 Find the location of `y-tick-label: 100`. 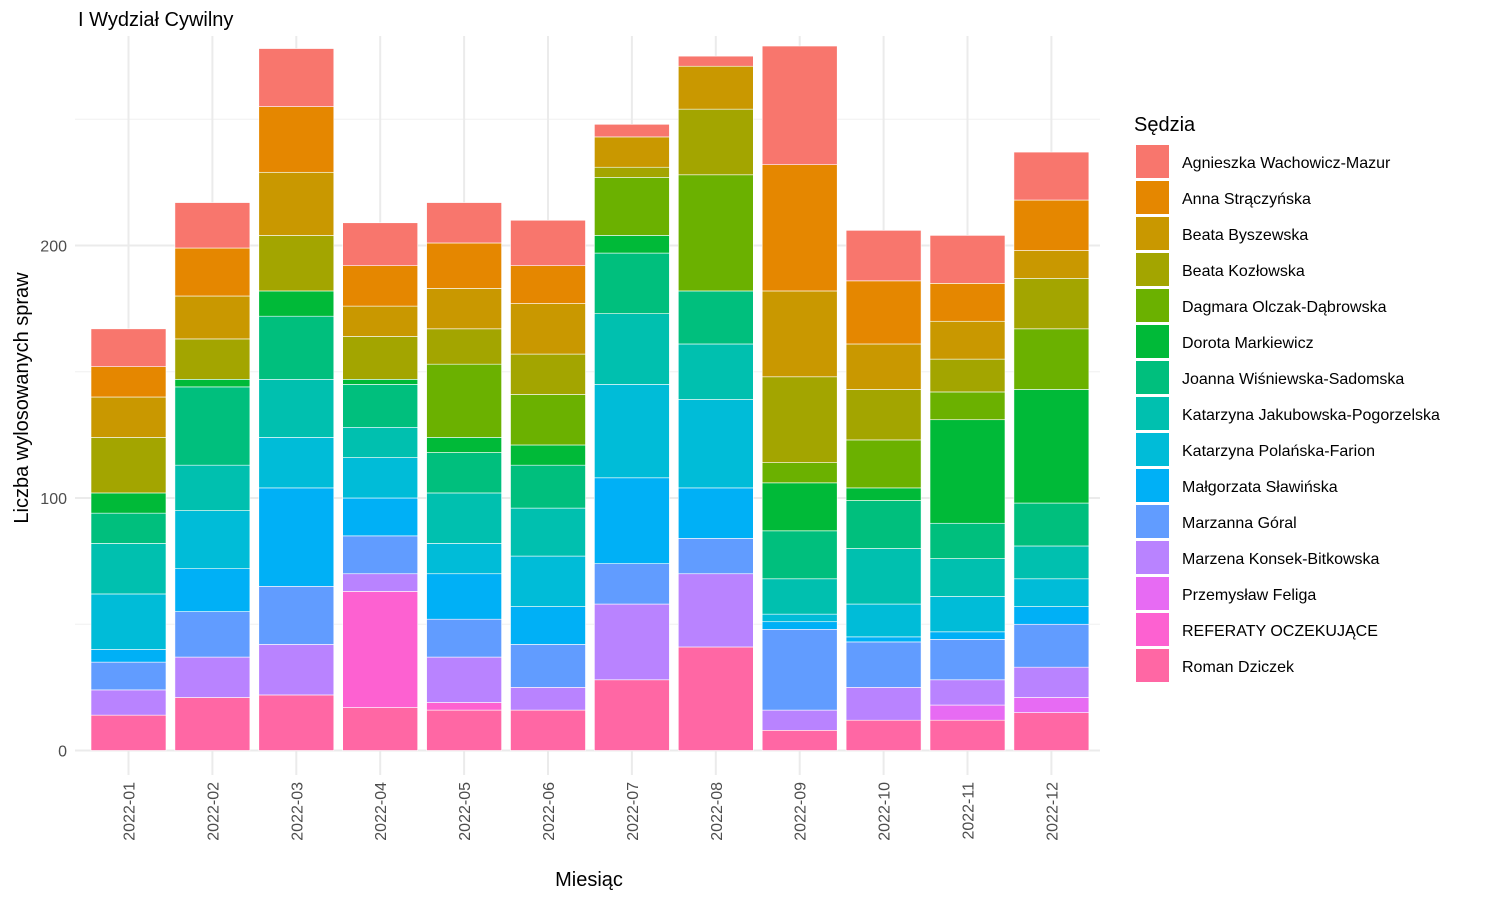

y-tick-label: 100 is located at coordinates (53, 499).